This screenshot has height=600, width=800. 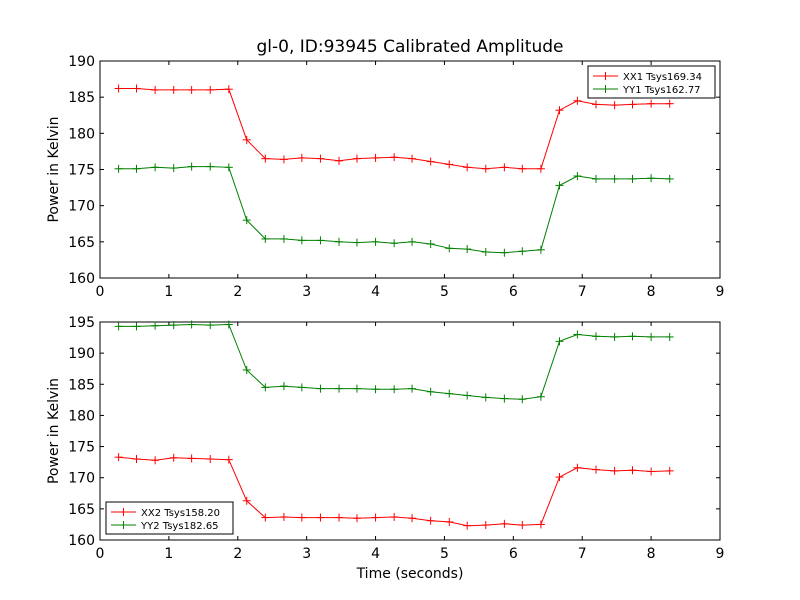 I want to click on x-axis-label: Time (seconds), so click(x=410, y=574).